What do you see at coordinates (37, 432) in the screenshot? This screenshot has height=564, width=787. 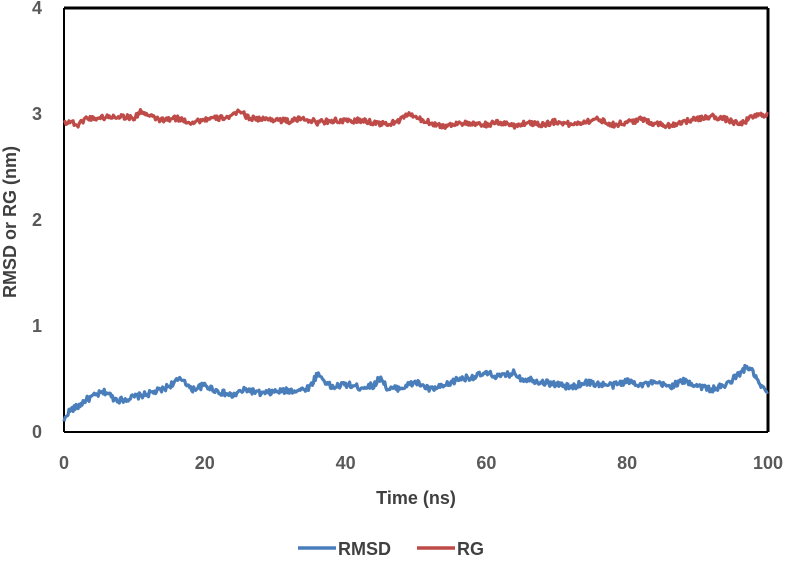 I see `y-tick-label: 0` at bounding box center [37, 432].